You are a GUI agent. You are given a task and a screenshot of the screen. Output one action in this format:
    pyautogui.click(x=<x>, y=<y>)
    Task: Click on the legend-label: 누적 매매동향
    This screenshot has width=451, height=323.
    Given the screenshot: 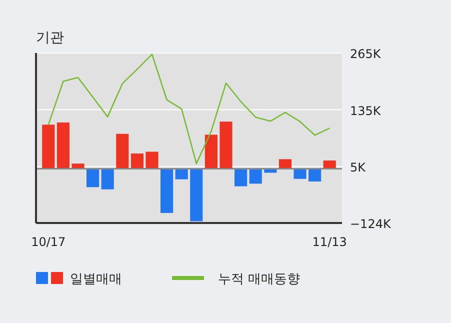 What is the action you would take?
    pyautogui.click(x=259, y=279)
    